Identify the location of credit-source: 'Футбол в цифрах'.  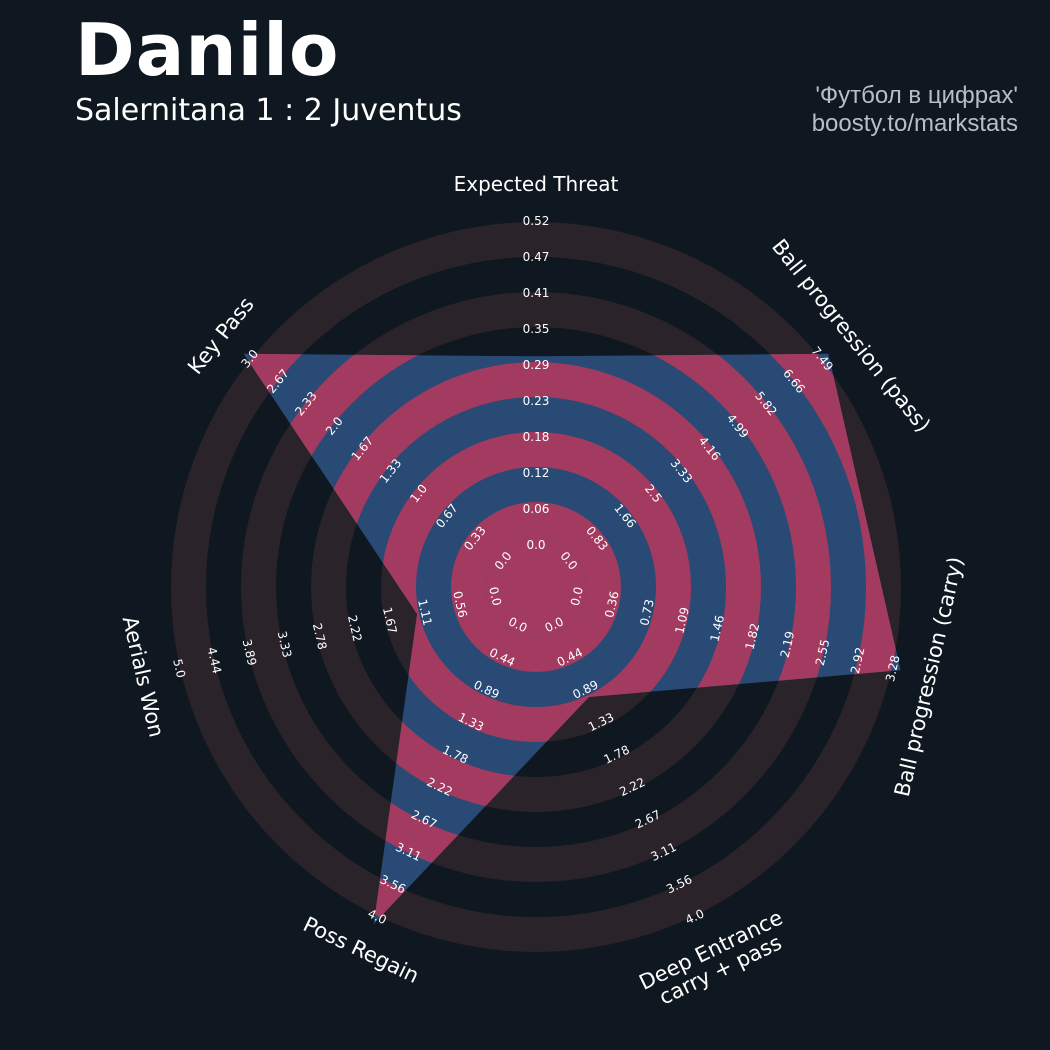
(916, 95).